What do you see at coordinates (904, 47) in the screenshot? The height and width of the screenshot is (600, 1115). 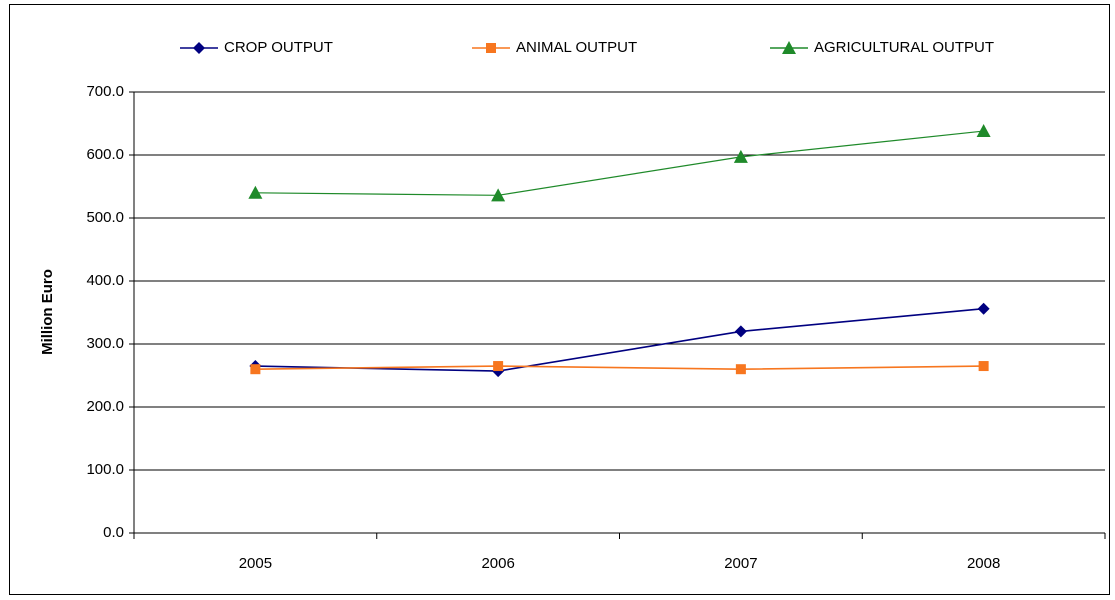 I see `legend-label: AGRICULTURAL OUTPUT` at bounding box center [904, 47].